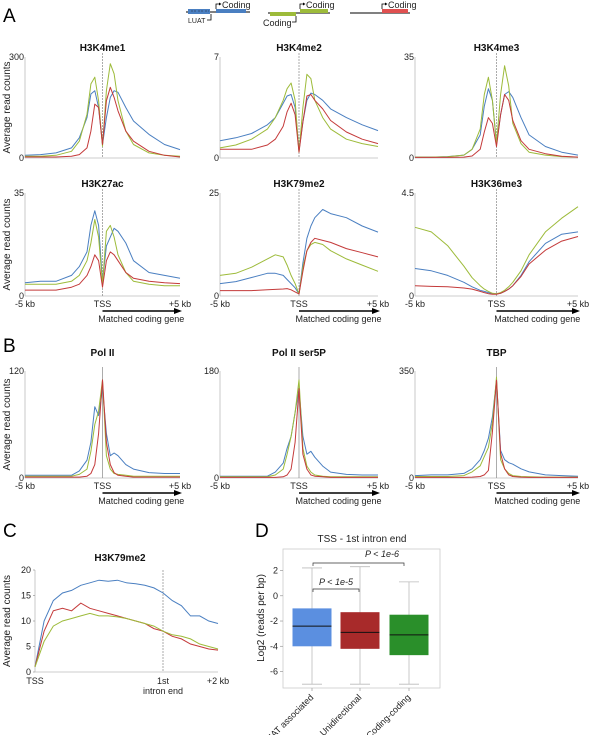 This screenshot has width=600, height=735. I want to click on profile-plot-h3k4me1: H3K4me1 300 0 Average read counts, so click(91, 103).